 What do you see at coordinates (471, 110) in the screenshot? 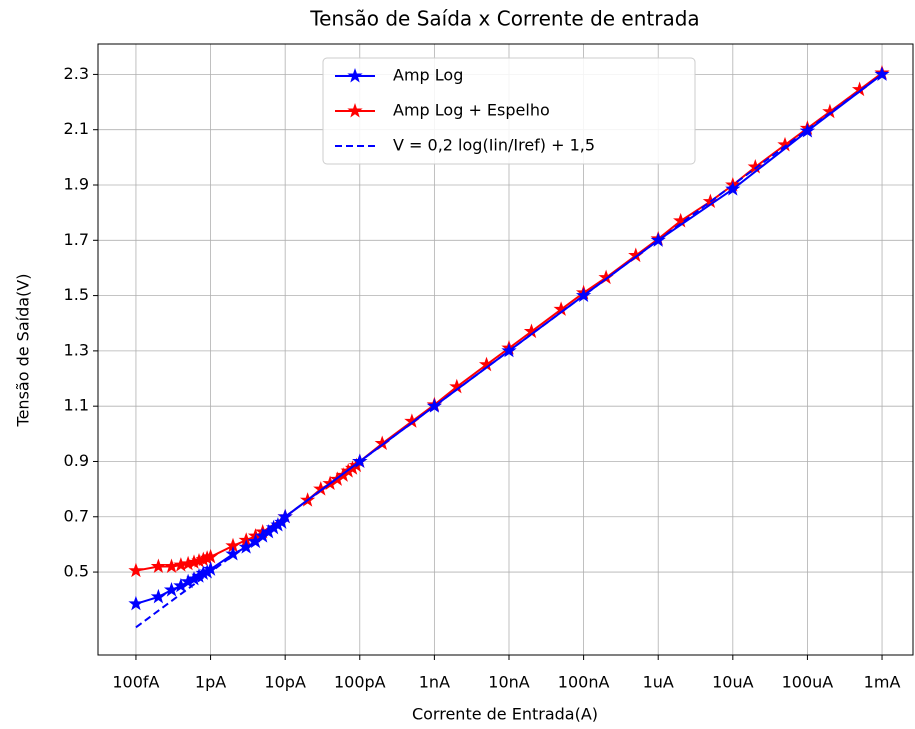
I see `legend-label: Amp Log + Espelho` at bounding box center [471, 110].